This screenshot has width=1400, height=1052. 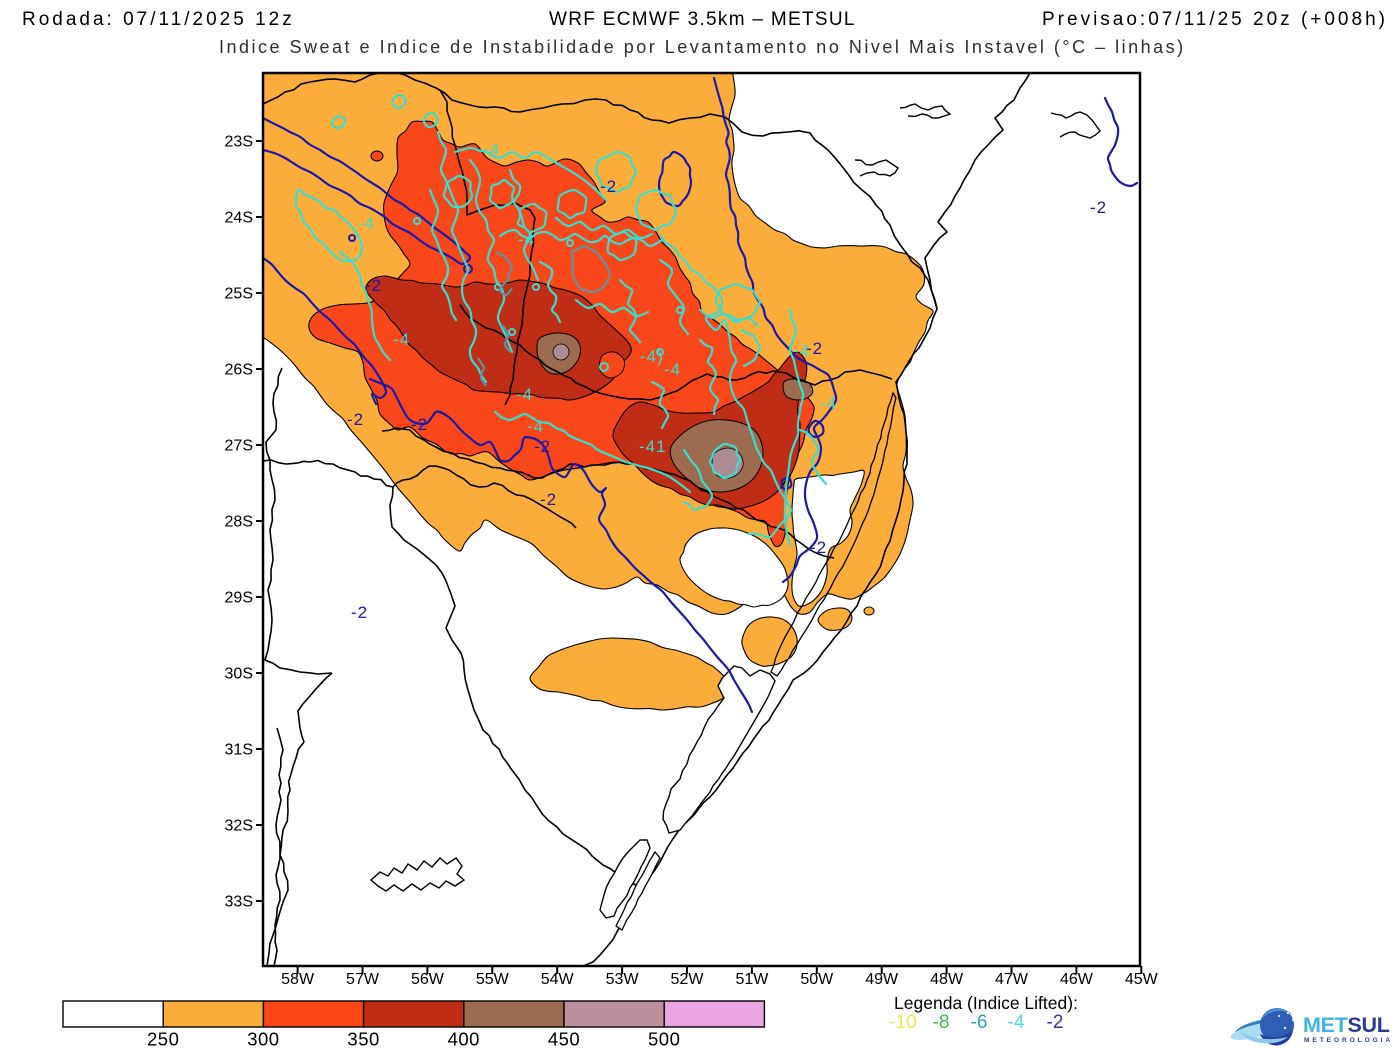 I want to click on svg-text: 56W, so click(x=428, y=979).